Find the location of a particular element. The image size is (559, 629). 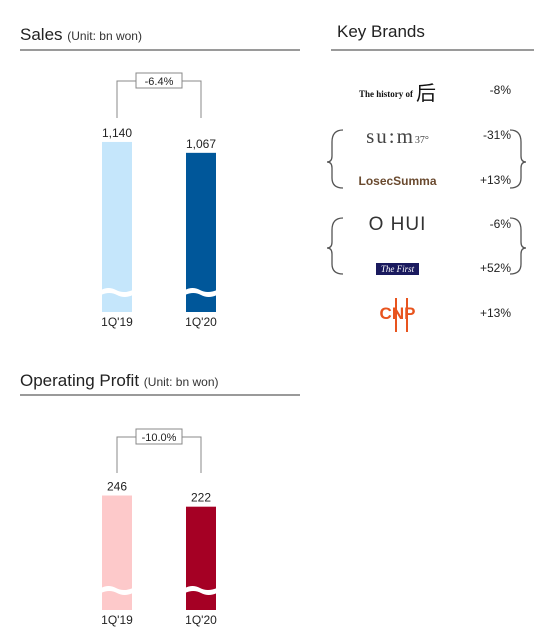

op-profit-change-label: -10.0% is located at coordinates (159, 438).